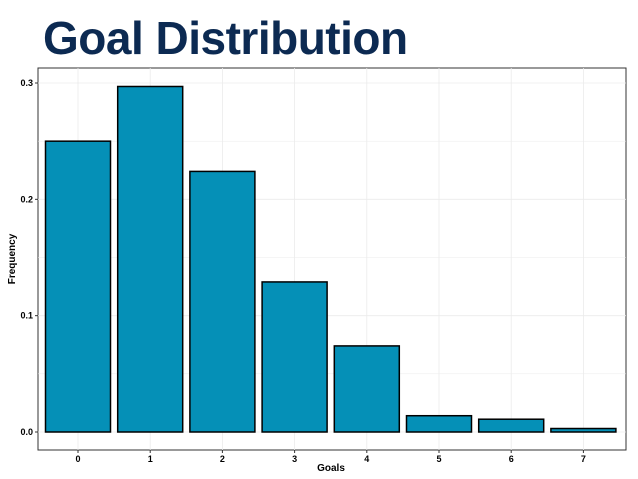 Image resolution: width=638 pixels, height=479 pixels. I want to click on x-axis-title: Goals, so click(331, 468).